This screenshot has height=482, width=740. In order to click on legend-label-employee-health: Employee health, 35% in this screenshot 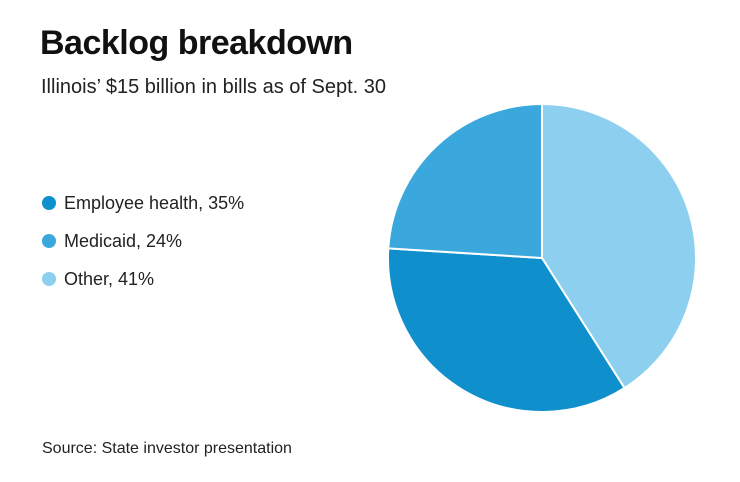, I will do `click(154, 202)`.